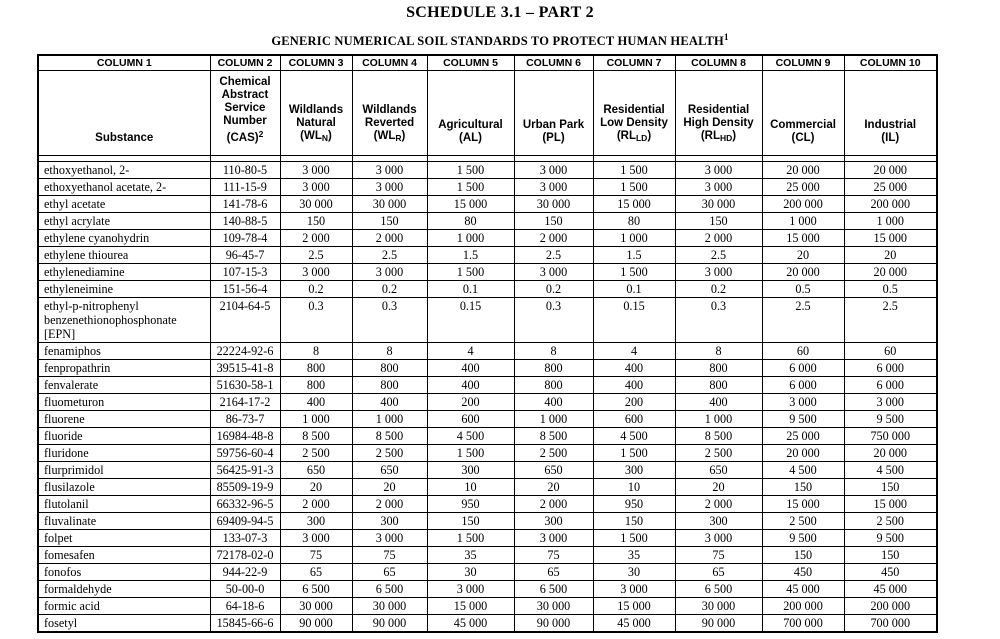 The height and width of the screenshot is (639, 1000). Describe the element at coordinates (245, 419) in the screenshot. I see `cas-cell: 86-73-7` at that location.